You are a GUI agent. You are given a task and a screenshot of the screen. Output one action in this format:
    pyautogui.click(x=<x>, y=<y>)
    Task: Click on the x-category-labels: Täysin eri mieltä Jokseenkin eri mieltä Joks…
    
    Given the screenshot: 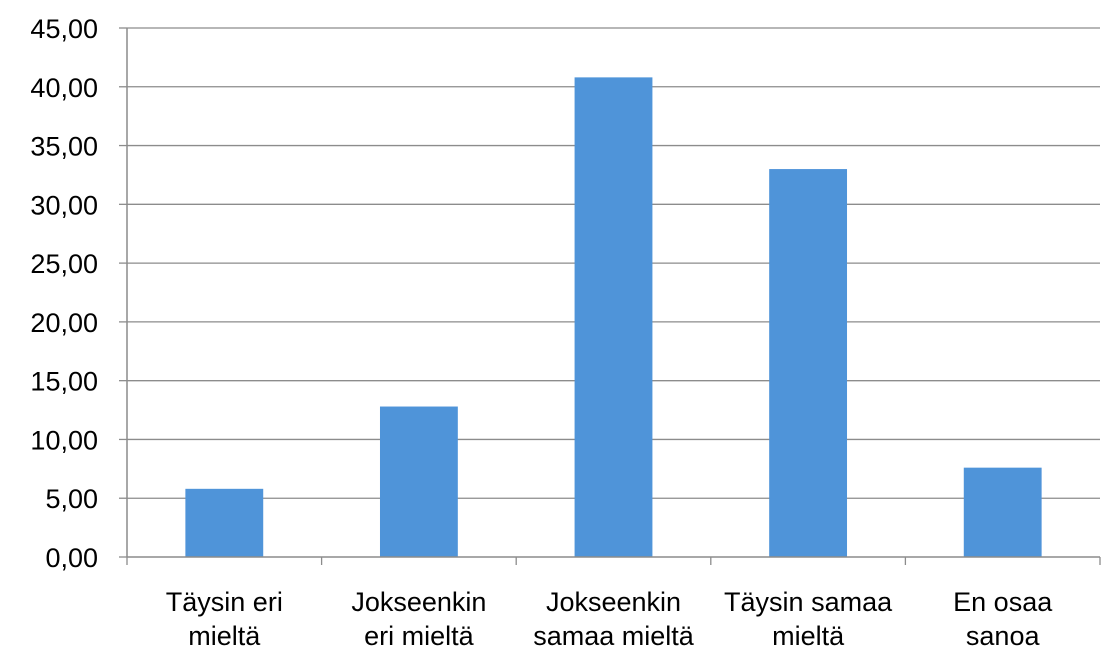 What is the action you would take?
    pyautogui.click(x=609, y=619)
    